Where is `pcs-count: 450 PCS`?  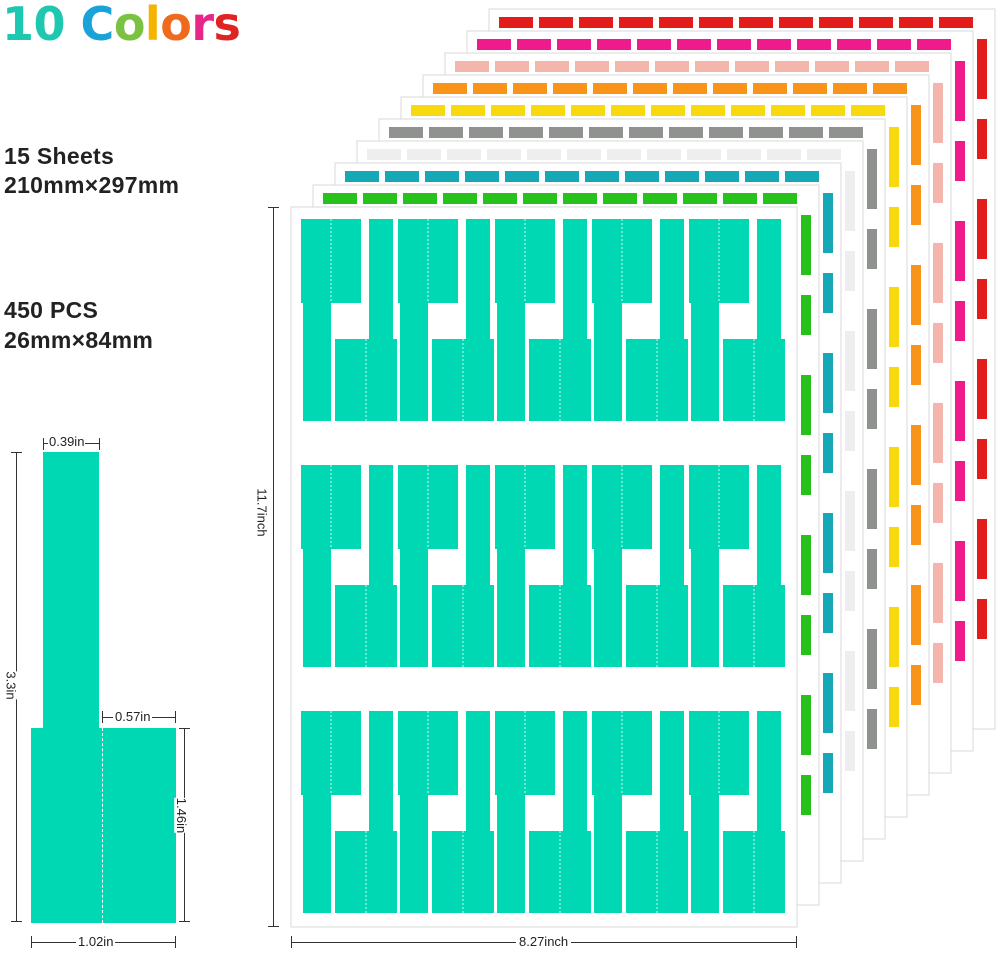 pcs-count: 450 PCS is located at coordinates (51, 310).